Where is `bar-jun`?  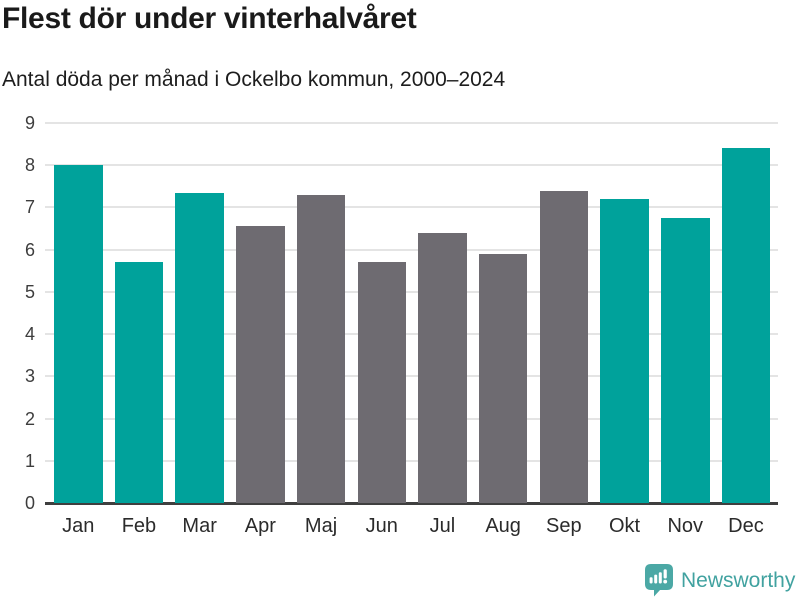
bar-jun is located at coordinates (381, 382).